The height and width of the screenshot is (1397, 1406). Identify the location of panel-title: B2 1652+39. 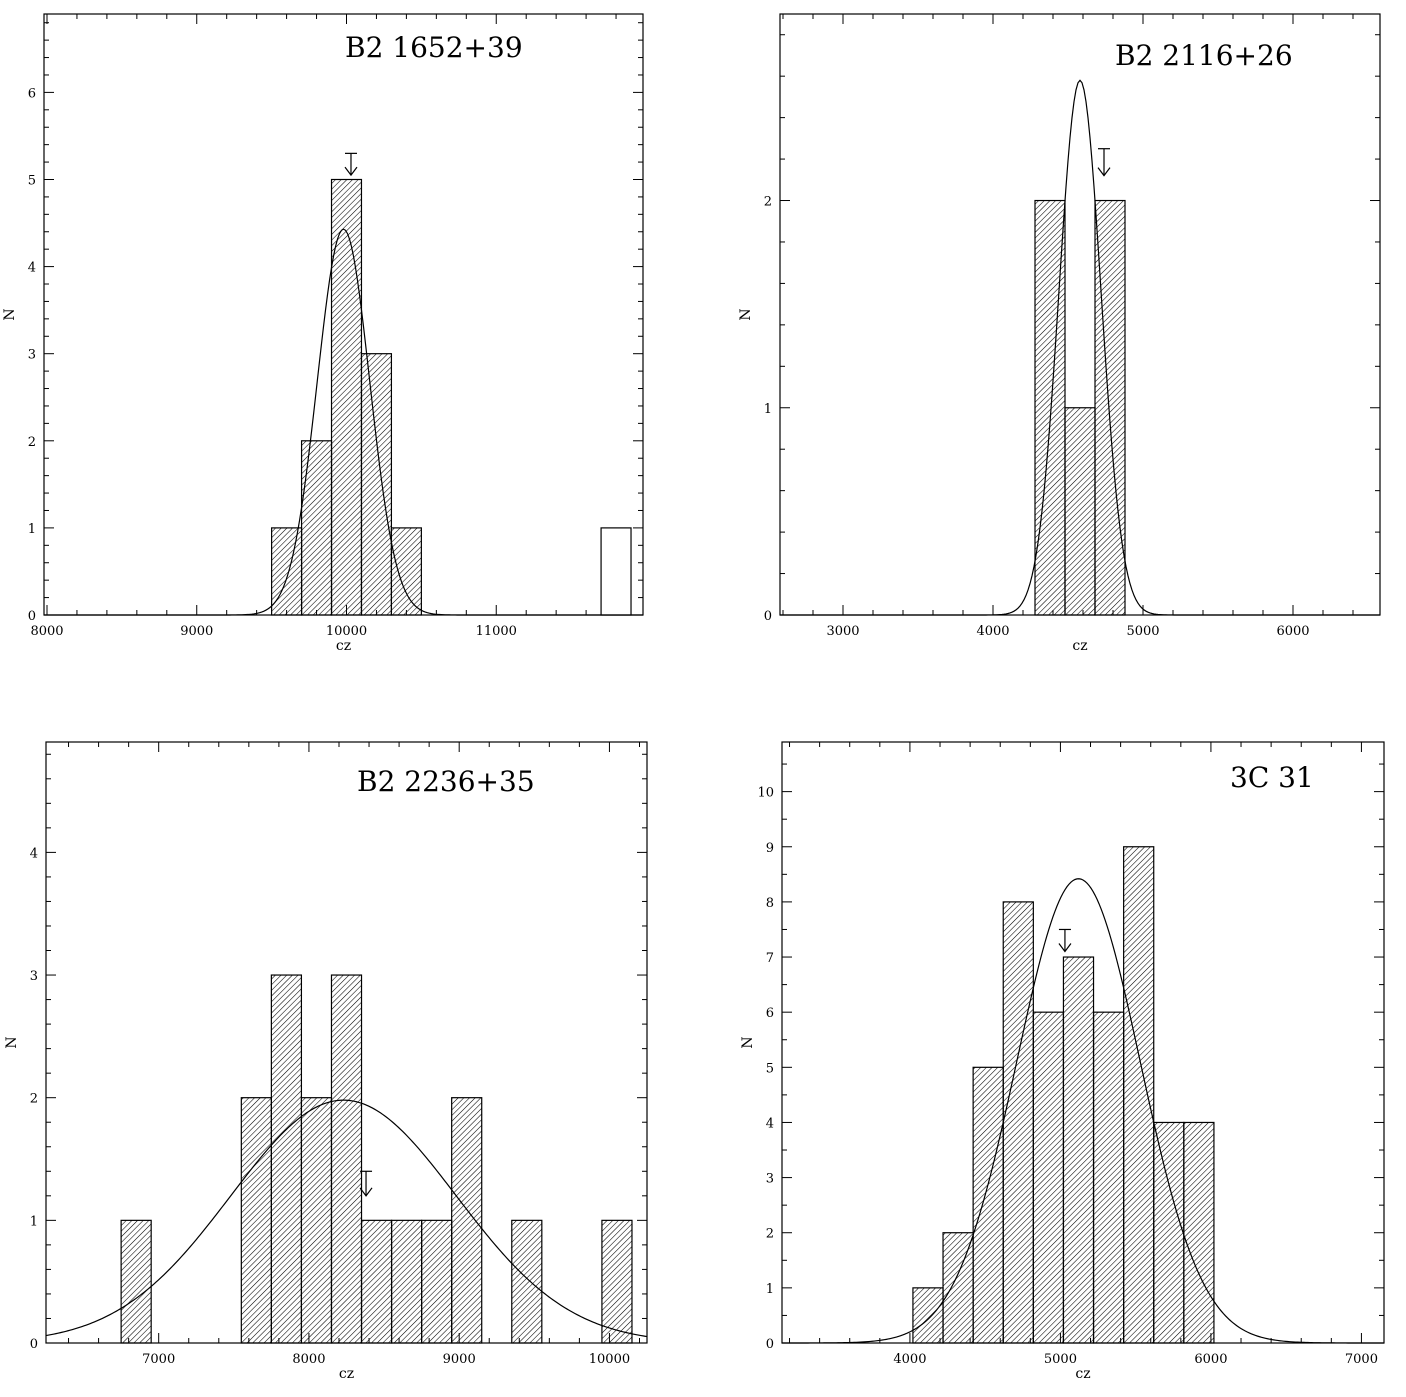
(434, 47).